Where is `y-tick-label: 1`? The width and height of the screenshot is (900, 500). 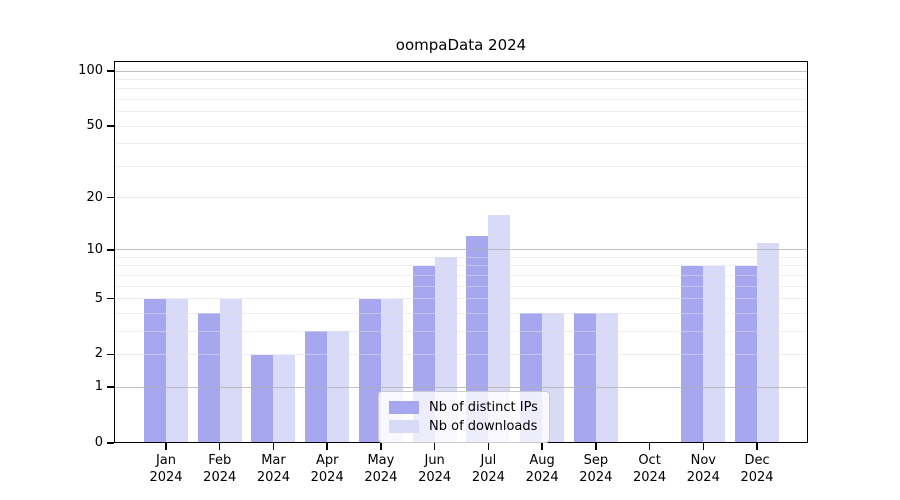
y-tick-label: 1 is located at coordinates (98, 387).